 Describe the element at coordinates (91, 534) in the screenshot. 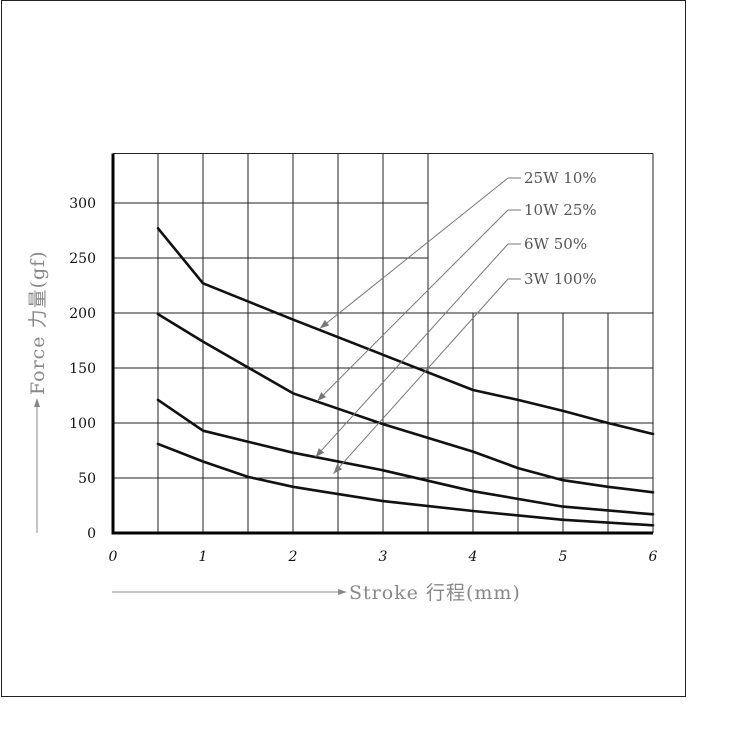

I see `y-tick-label: 0` at that location.